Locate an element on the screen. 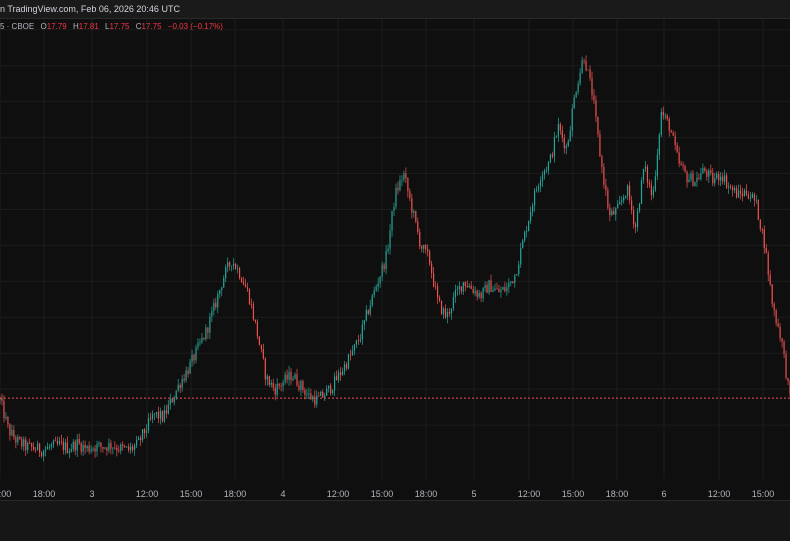 The height and width of the screenshot is (541, 790). x-tick-label: 15:00 is located at coordinates (191, 494).